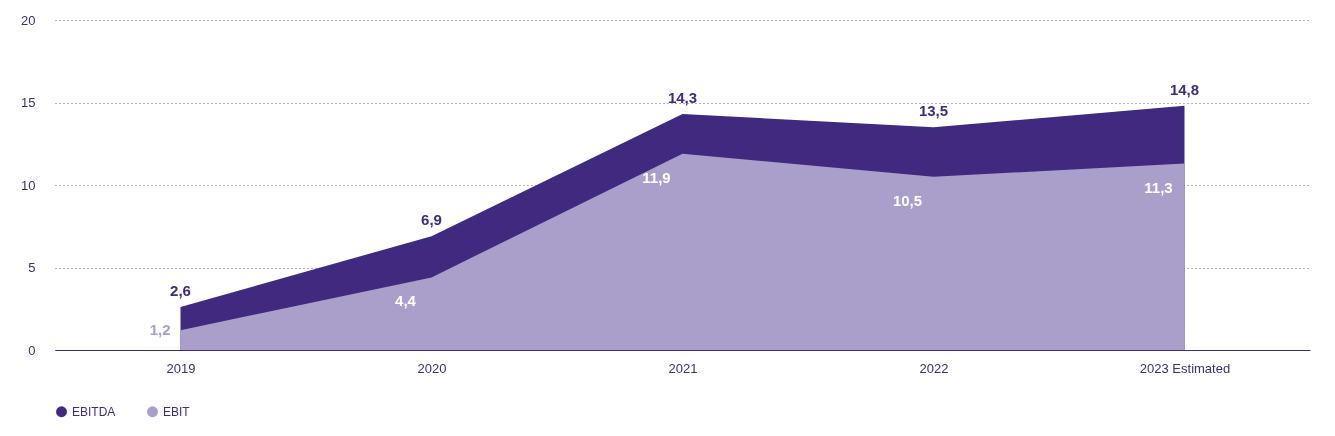 This screenshot has height=436, width=1335. What do you see at coordinates (656, 177) in the screenshot?
I see `data-label: 11,9` at bounding box center [656, 177].